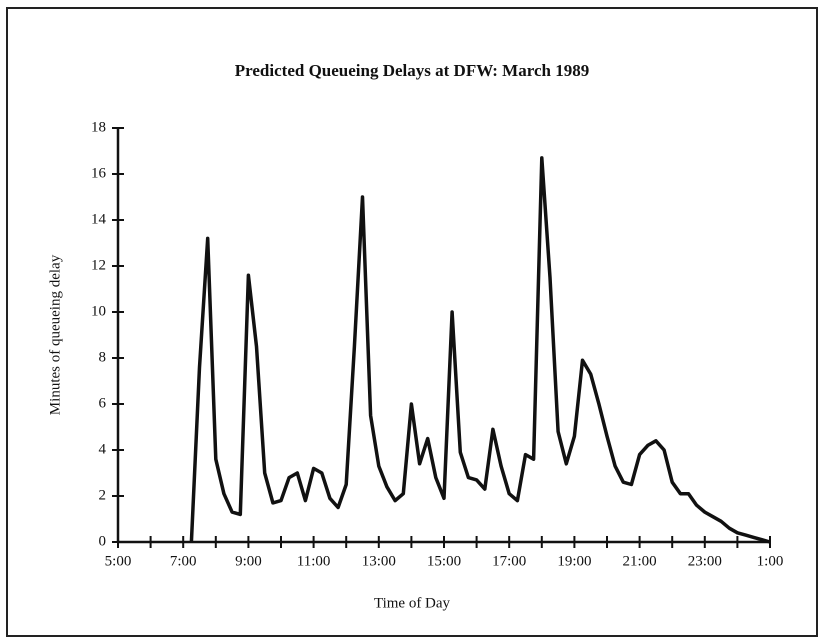 This screenshot has height=644, width=825. I want to click on y-tick-label: 10, so click(98, 311).